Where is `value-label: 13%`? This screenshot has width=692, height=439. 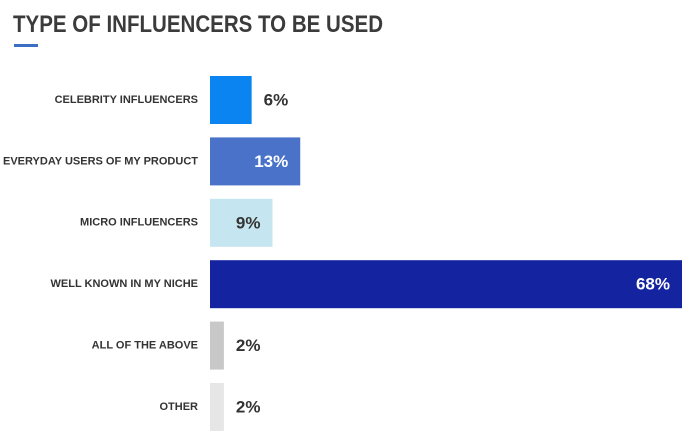 value-label: 13% is located at coordinates (271, 161).